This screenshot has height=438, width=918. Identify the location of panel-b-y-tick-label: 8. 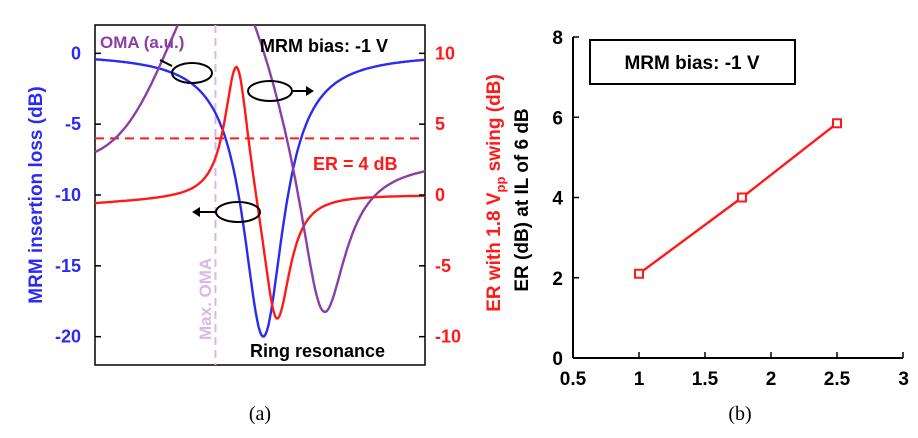
(557, 38).